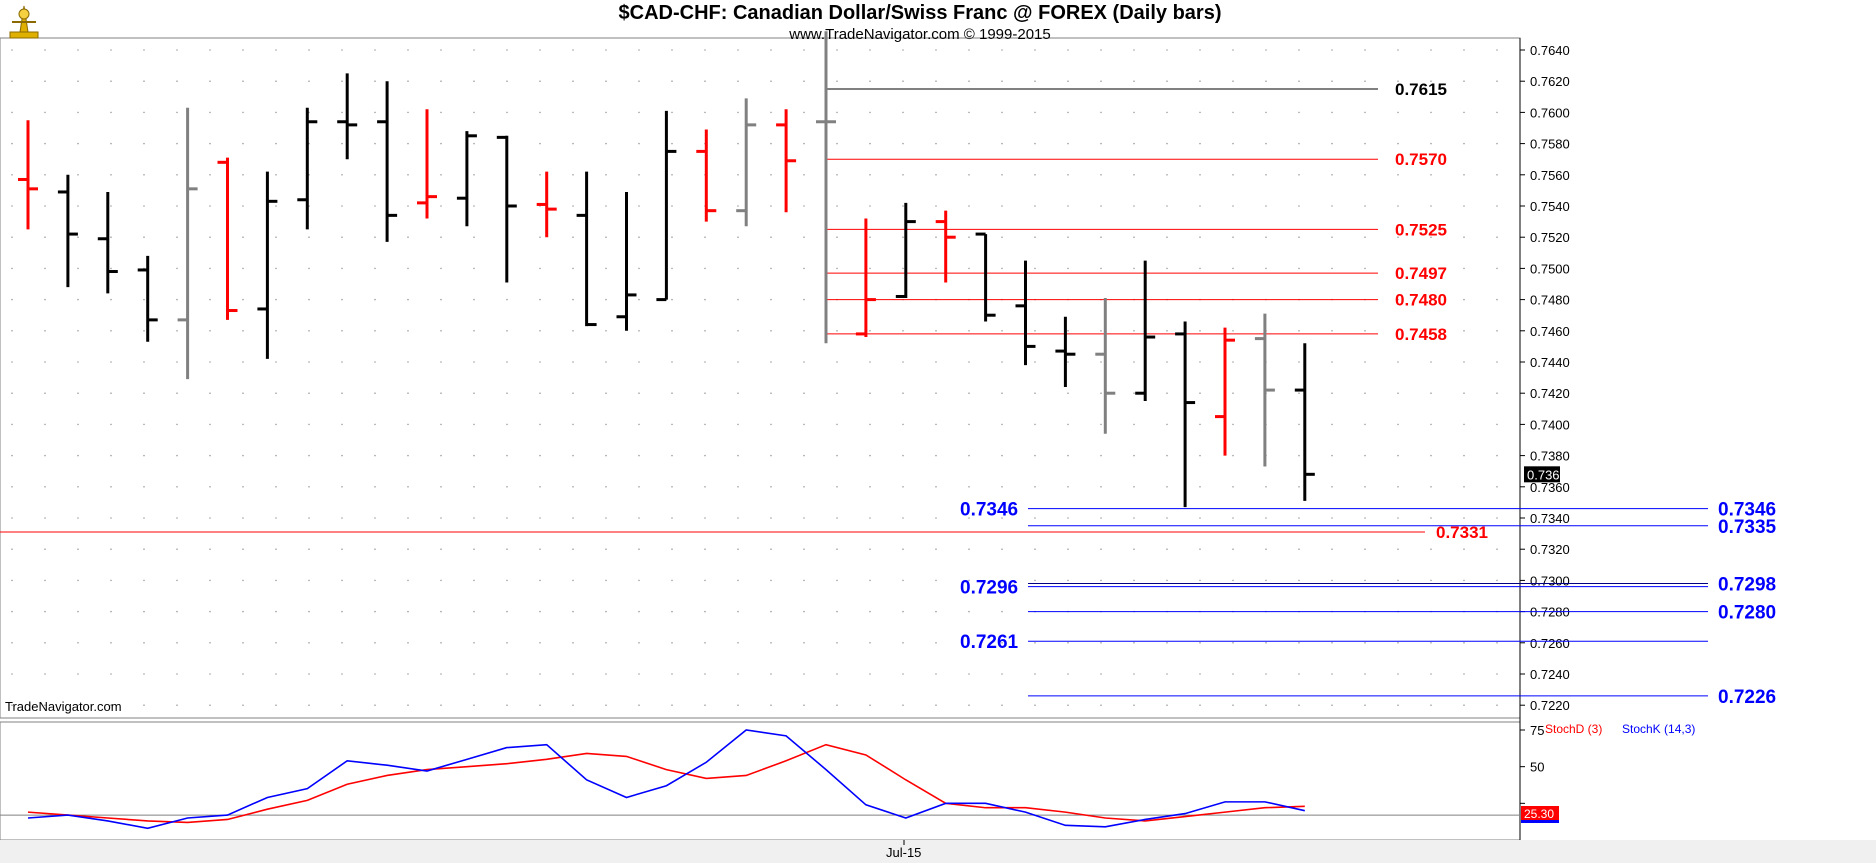  What do you see at coordinates (1421, 159) in the screenshot?
I see `level-label-red: 0.7570` at bounding box center [1421, 159].